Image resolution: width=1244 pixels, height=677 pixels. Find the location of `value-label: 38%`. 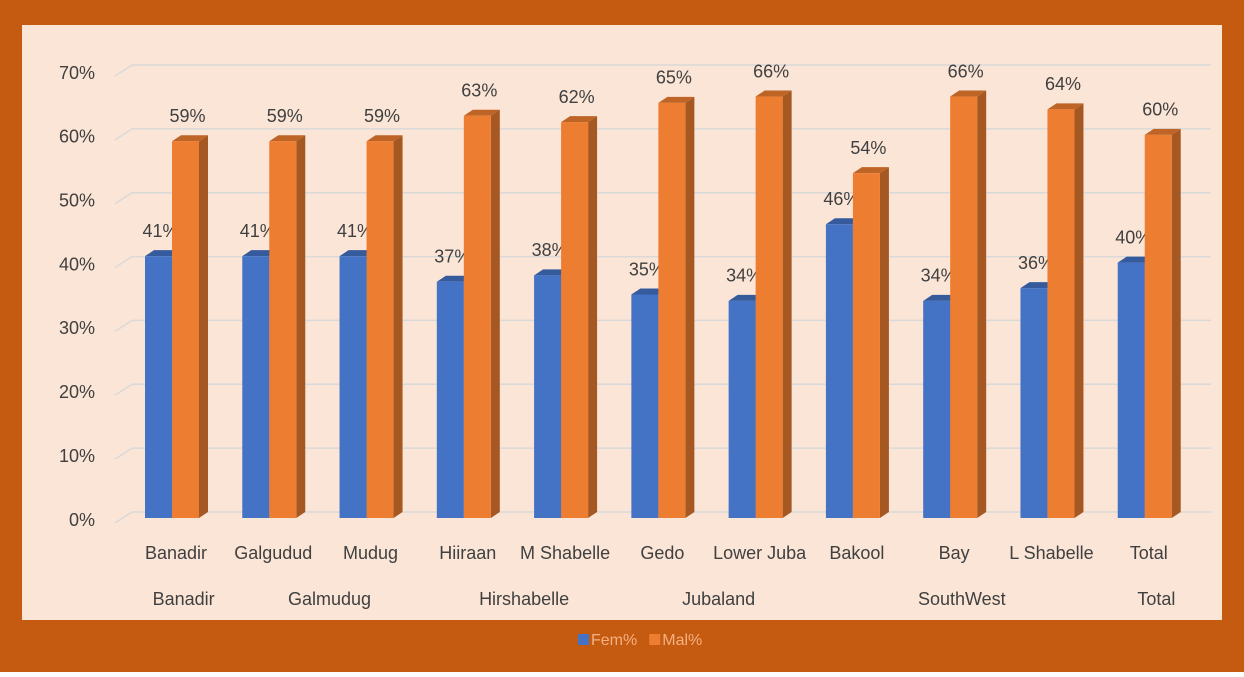

value-label: 38% is located at coordinates (550, 250).